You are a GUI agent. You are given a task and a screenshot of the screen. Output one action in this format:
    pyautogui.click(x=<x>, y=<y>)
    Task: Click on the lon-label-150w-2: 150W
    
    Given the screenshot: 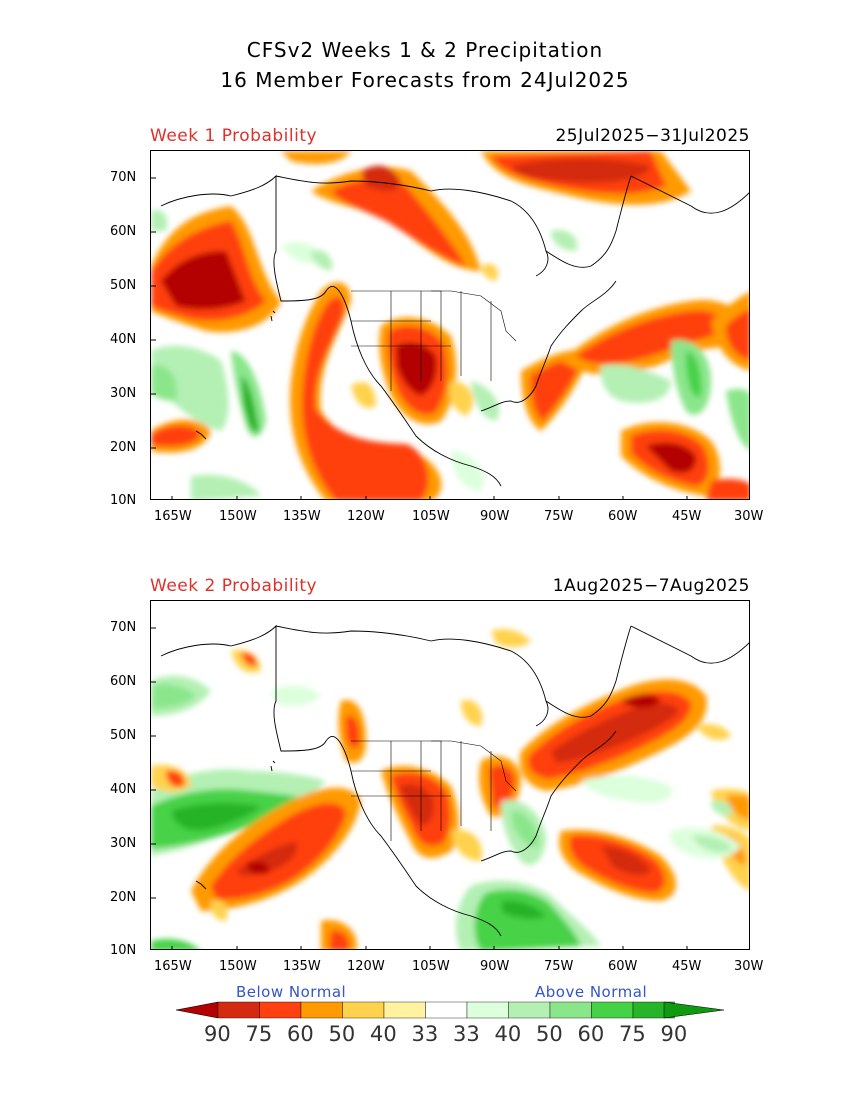 What is the action you would take?
    pyautogui.click(x=238, y=966)
    